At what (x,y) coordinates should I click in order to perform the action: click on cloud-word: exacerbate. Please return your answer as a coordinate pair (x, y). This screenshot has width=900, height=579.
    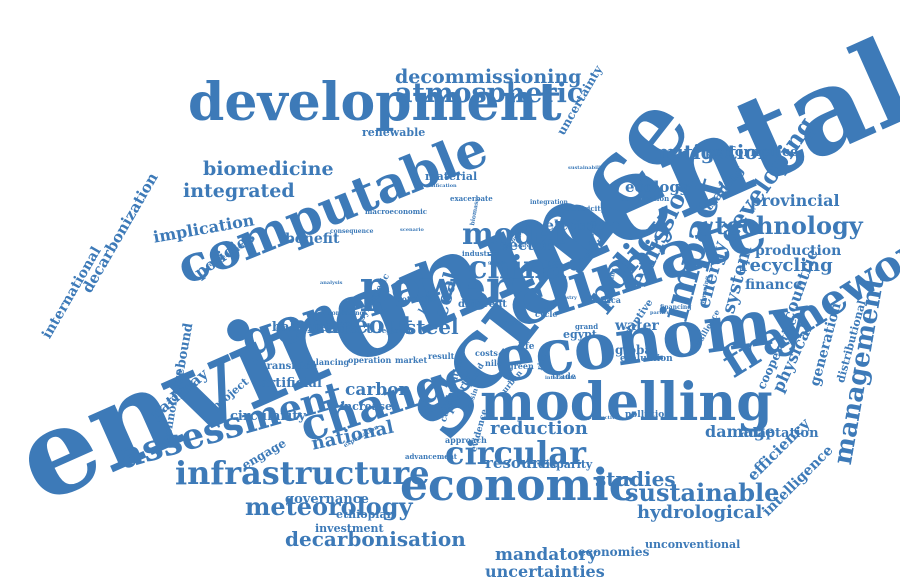
    Looking at the image, I should click on (471, 198).